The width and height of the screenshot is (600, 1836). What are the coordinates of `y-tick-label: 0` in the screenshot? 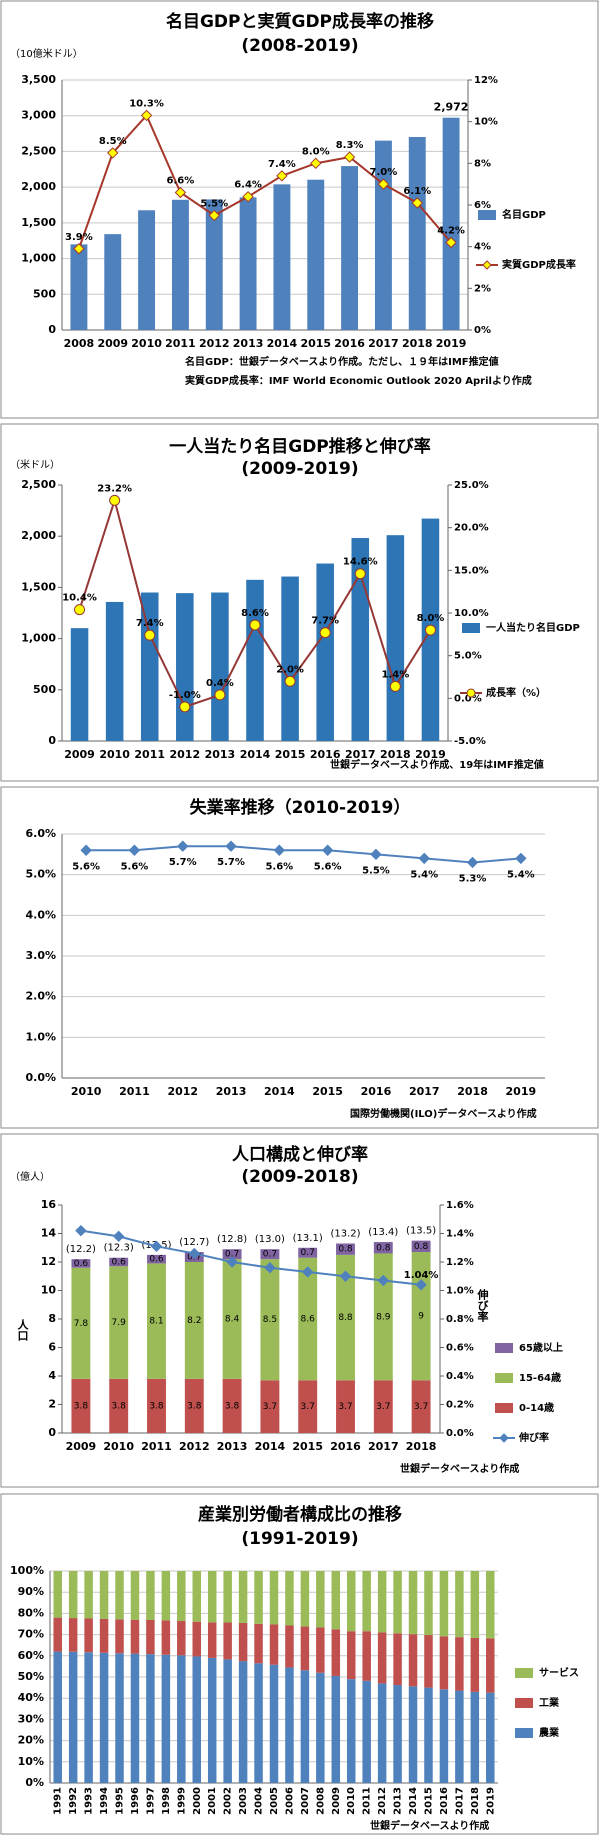 It's located at (52, 740).